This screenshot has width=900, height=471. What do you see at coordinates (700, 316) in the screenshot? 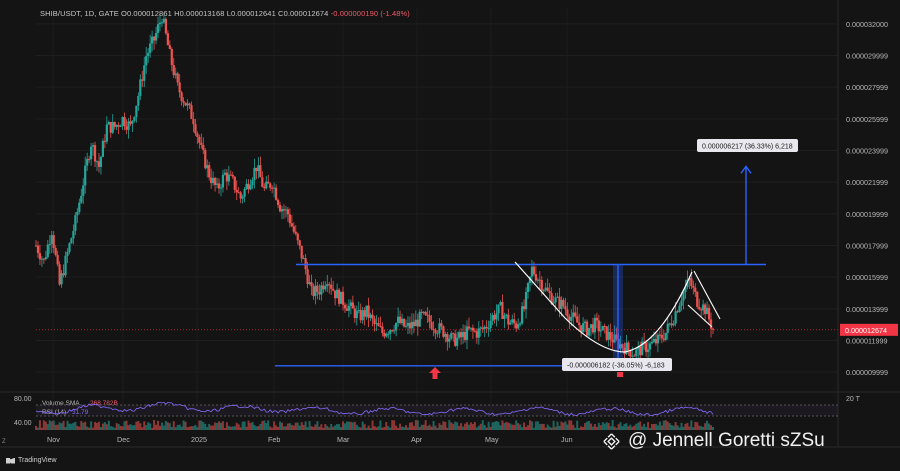
I see `channel-line-lower` at bounding box center [700, 316].